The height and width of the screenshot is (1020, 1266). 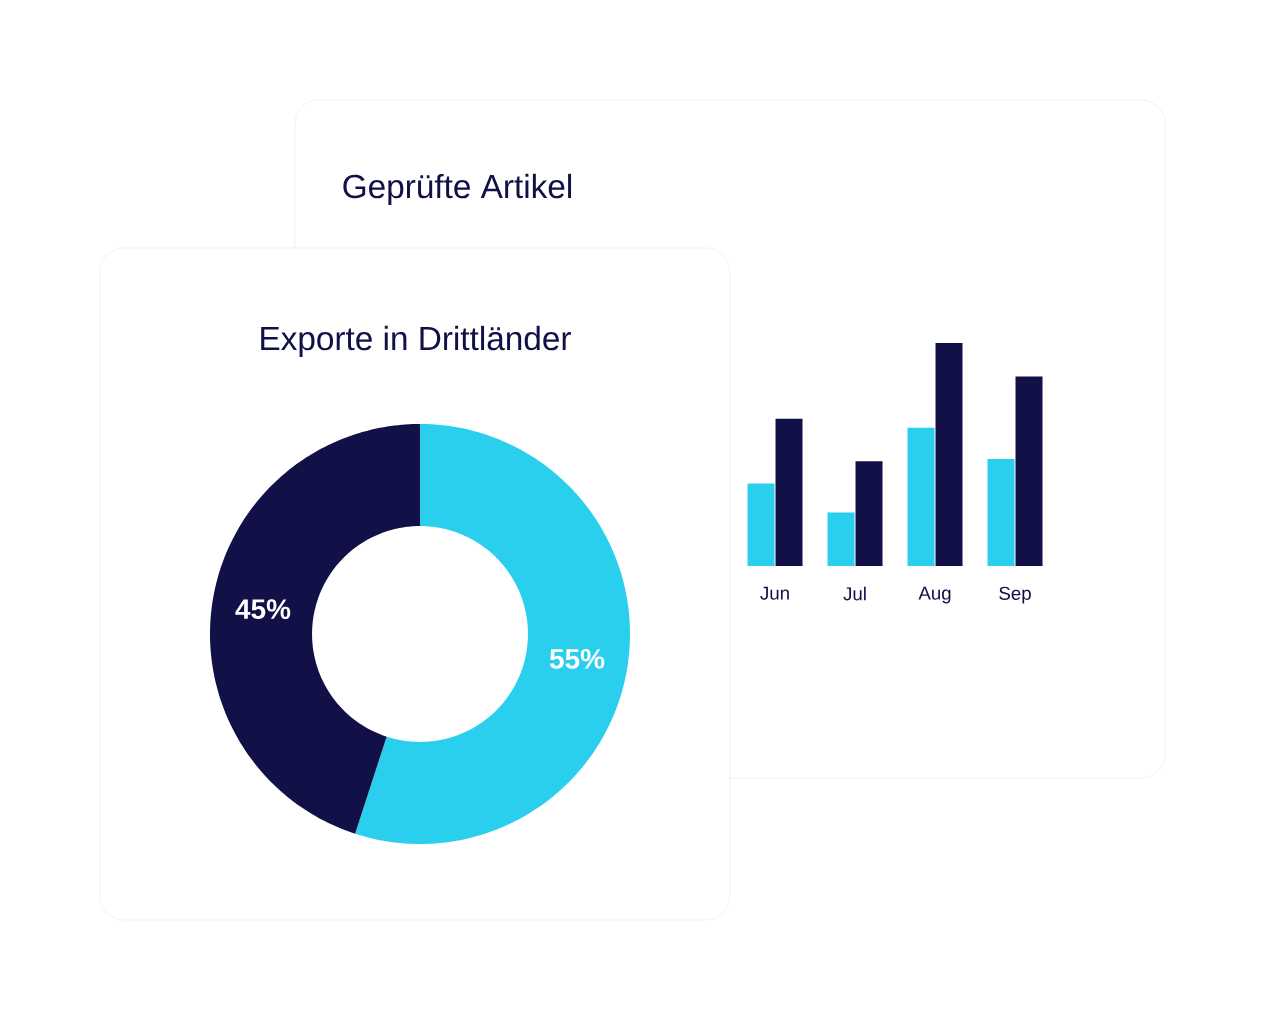 What do you see at coordinates (934, 595) in the screenshot?
I see `x-tick-label: Aug` at bounding box center [934, 595].